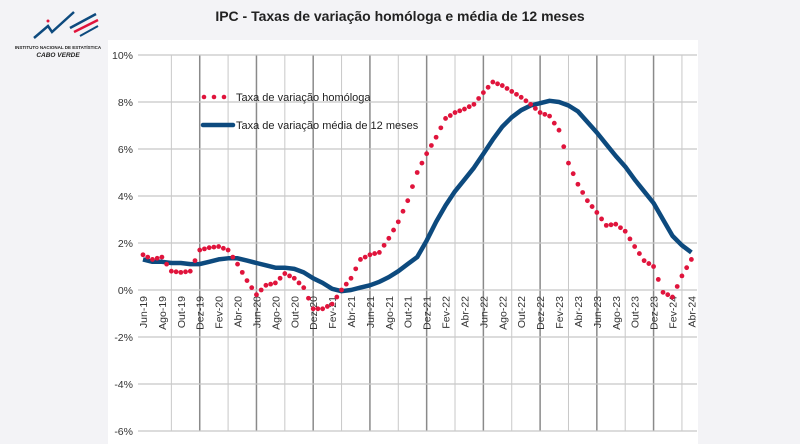 The height and width of the screenshot is (444, 800). What do you see at coordinates (125, 291) in the screenshot?
I see `y-tick-label: 0%` at bounding box center [125, 291].